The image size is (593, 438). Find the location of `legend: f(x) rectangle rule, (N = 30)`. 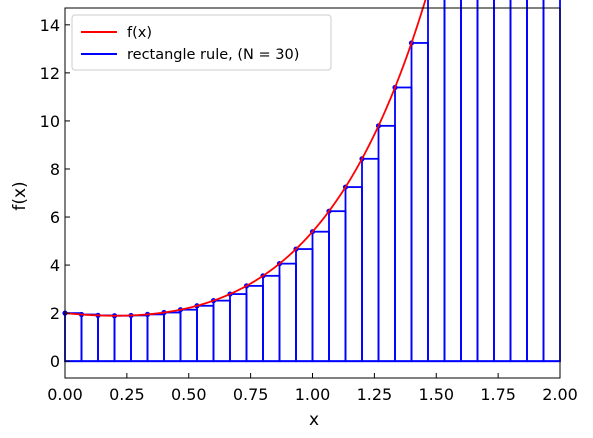

legend: f(x) rectangle rule, (N = 30) is located at coordinates (201, 42).